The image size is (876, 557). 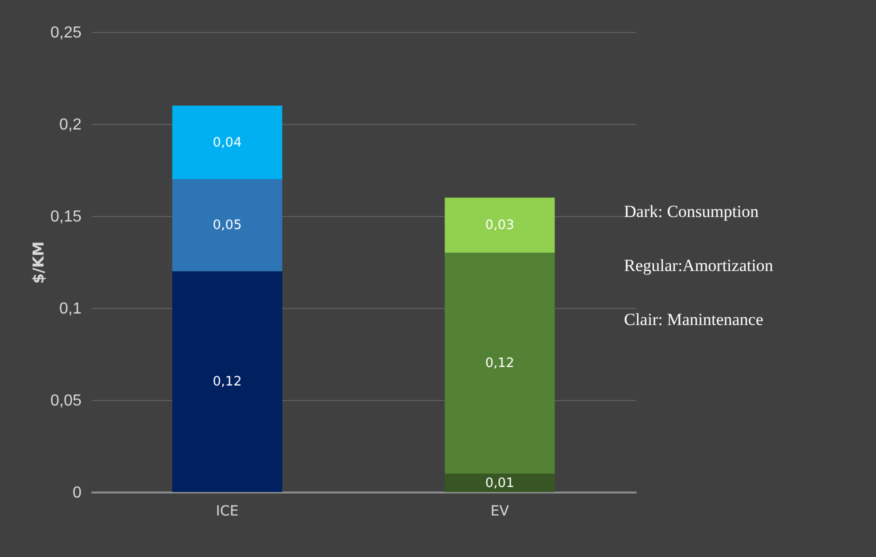 I want to click on data-label: 0,05, so click(x=227, y=226).